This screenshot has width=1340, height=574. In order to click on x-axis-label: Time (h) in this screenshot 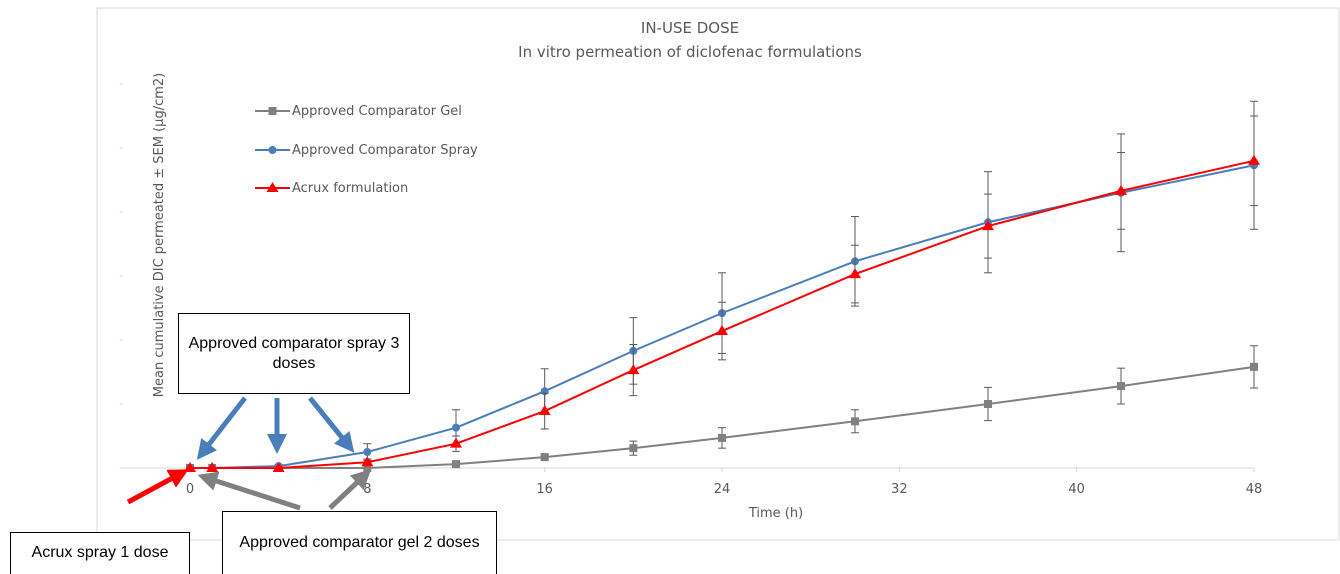, I will do `click(775, 513)`.